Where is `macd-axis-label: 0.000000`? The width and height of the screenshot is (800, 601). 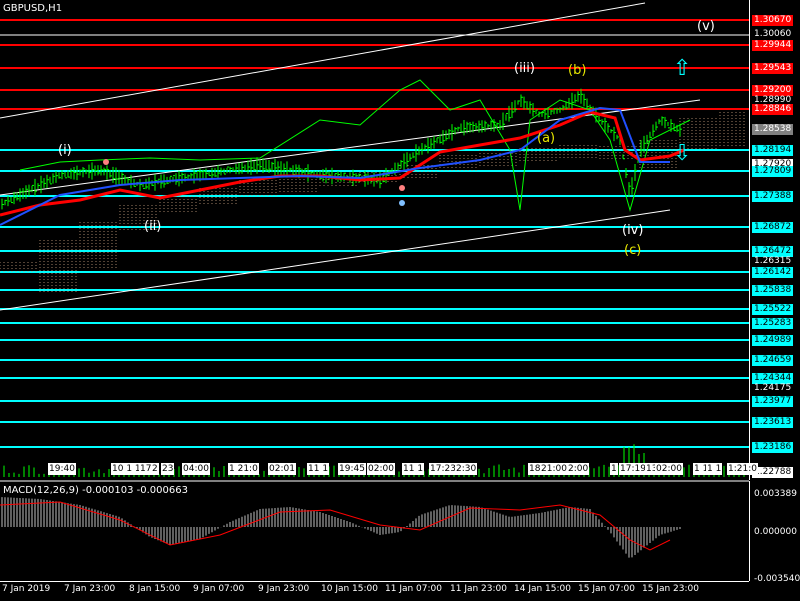
macd-axis-label: 0.000000 is located at coordinates (775, 532).